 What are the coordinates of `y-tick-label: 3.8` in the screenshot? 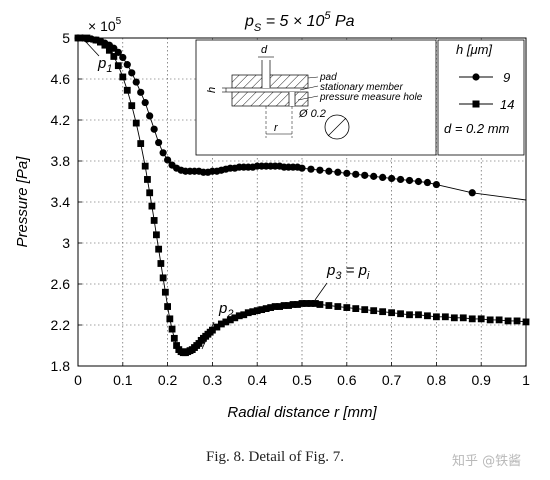 It's located at (61, 161).